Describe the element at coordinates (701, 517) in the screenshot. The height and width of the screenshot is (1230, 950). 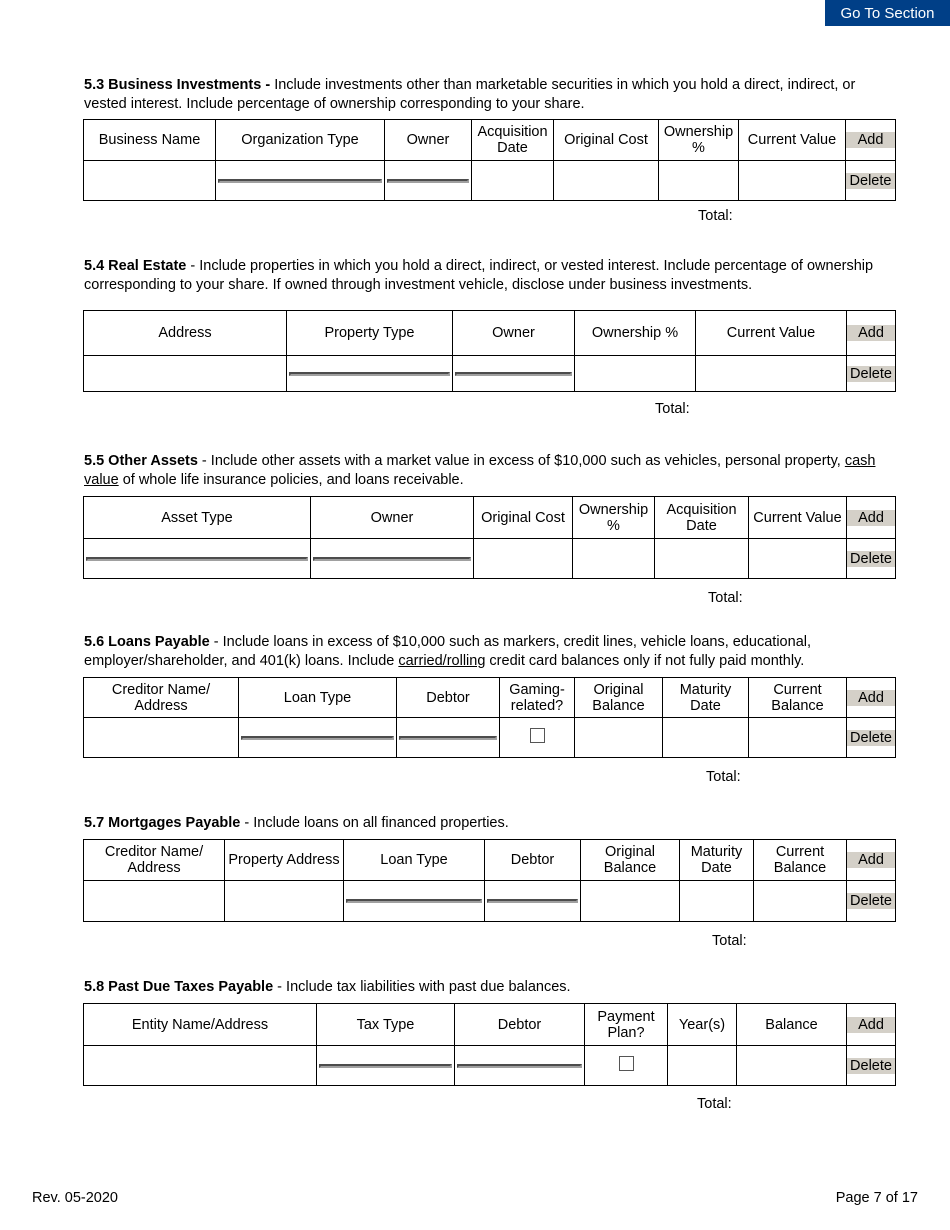
I see `column-header: Acquisition Date` at that location.